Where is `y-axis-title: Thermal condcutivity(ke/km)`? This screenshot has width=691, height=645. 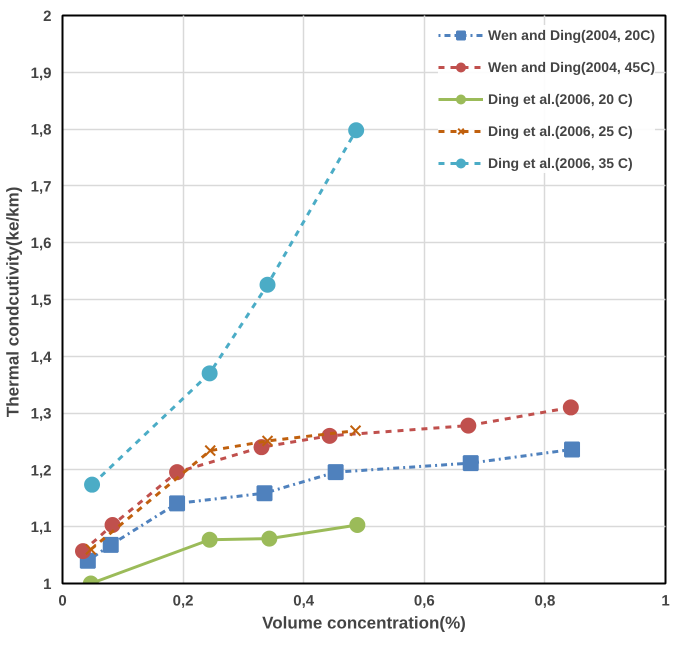 y-axis-title: Thermal condcutivity(ke/km) is located at coordinates (13, 302).